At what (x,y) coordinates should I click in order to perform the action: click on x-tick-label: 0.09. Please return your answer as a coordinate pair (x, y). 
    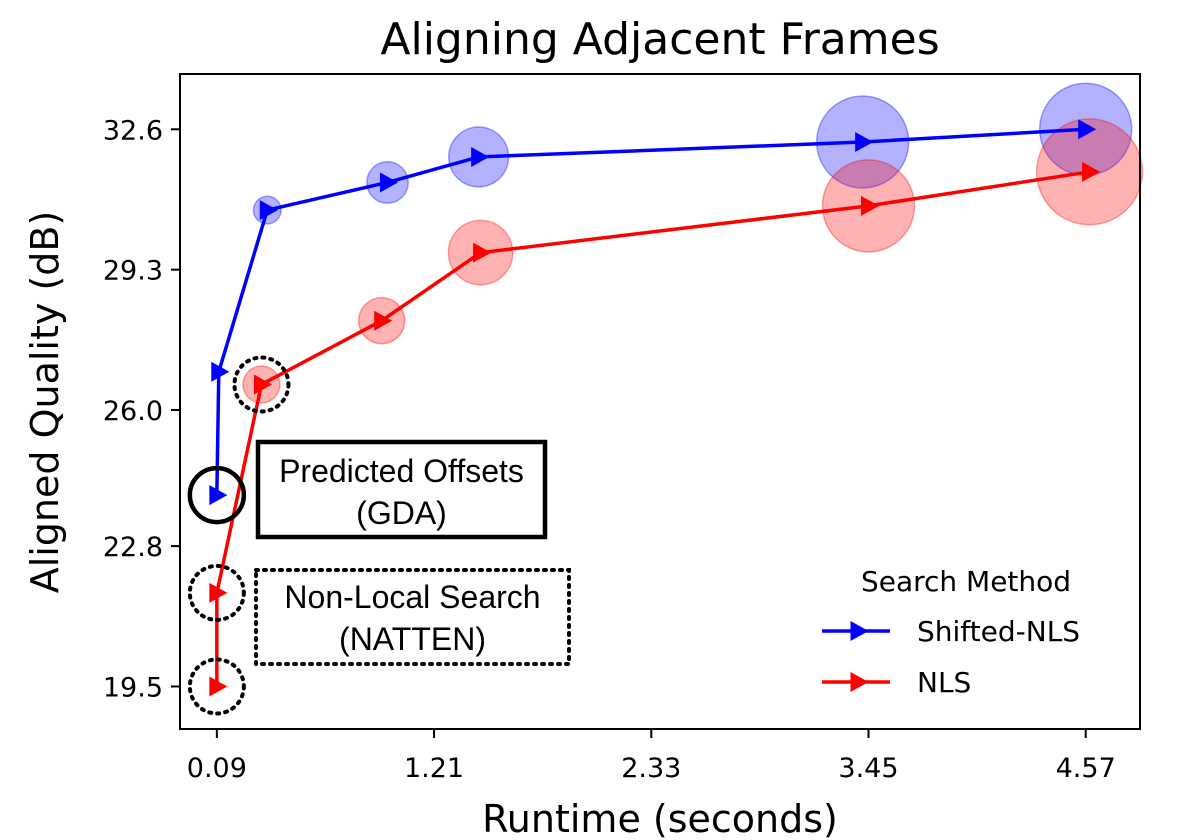
    Looking at the image, I should click on (217, 768).